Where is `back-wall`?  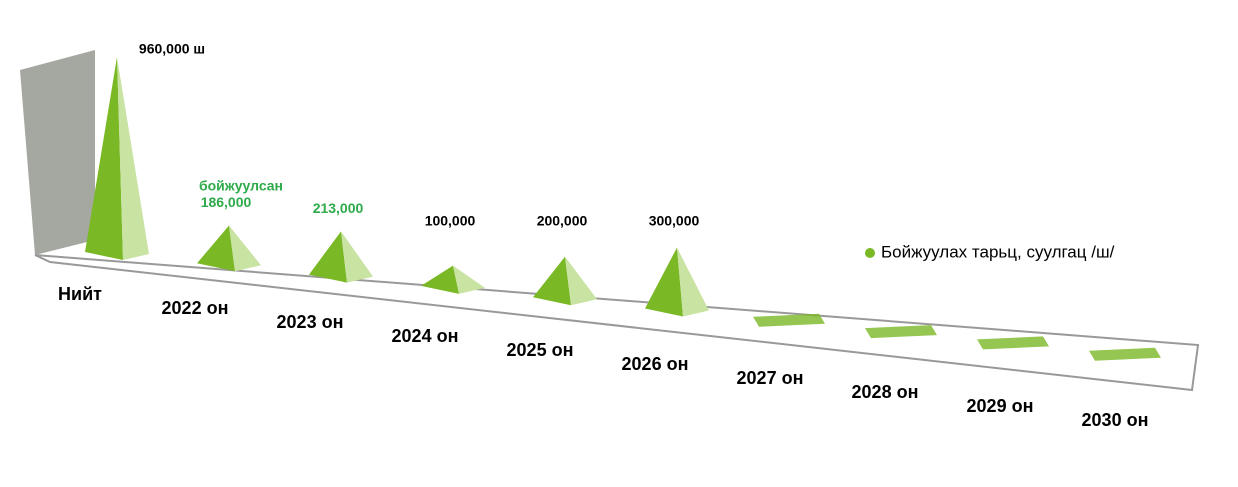
back-wall is located at coordinates (57, 152).